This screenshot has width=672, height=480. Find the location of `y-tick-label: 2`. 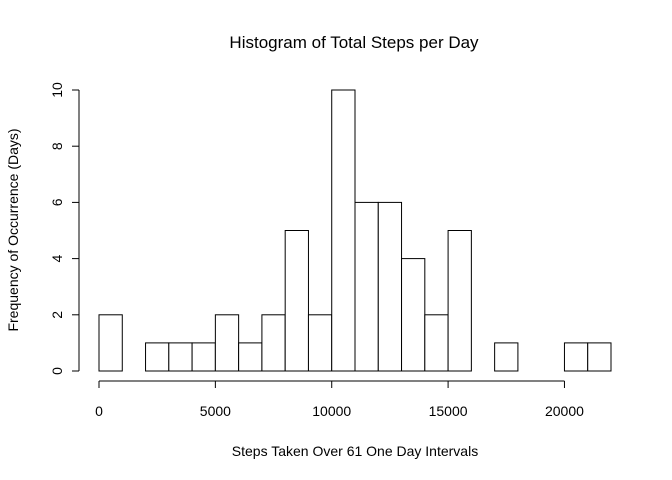

y-tick-label: 2 is located at coordinates (57, 315).